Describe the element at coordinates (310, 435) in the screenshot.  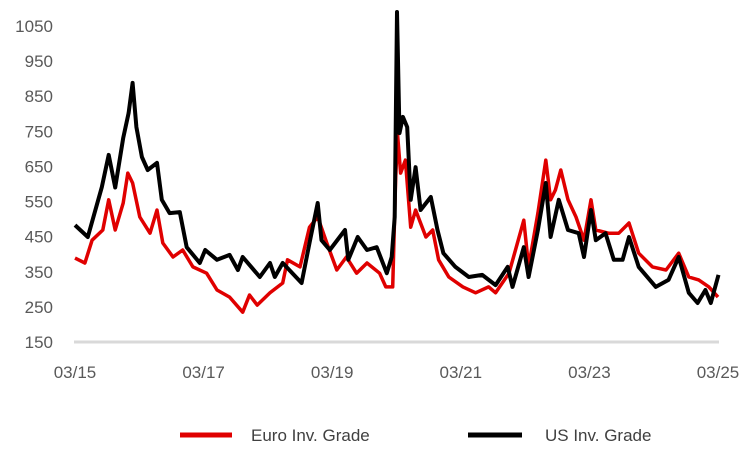
I see `legend-label-euro: Euro Inv. Grade` at that location.